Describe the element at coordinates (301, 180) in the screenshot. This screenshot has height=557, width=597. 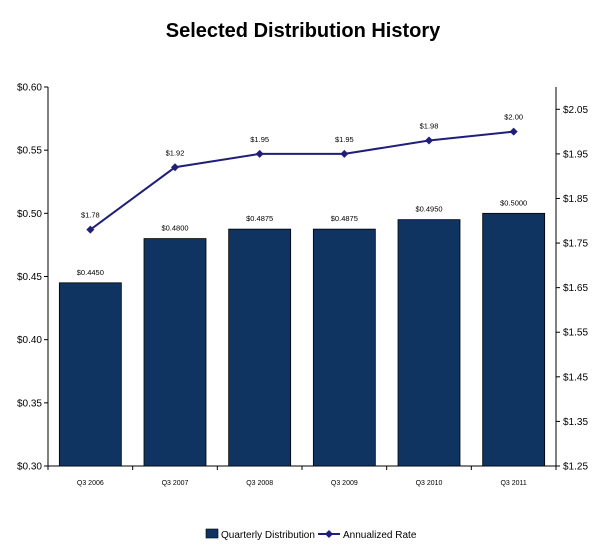
I see `annualized-rate-line` at that location.